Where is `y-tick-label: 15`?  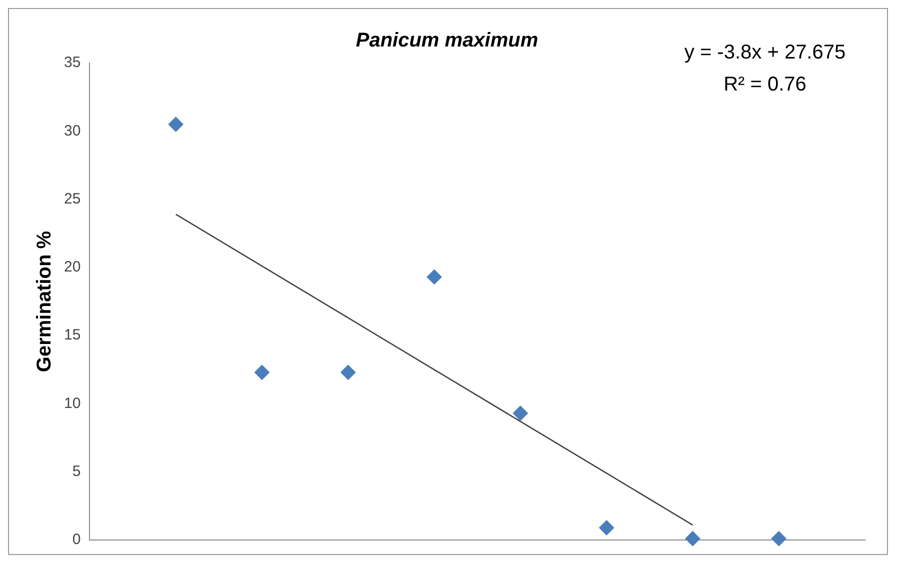 y-tick-label: 15 is located at coordinates (72, 335).